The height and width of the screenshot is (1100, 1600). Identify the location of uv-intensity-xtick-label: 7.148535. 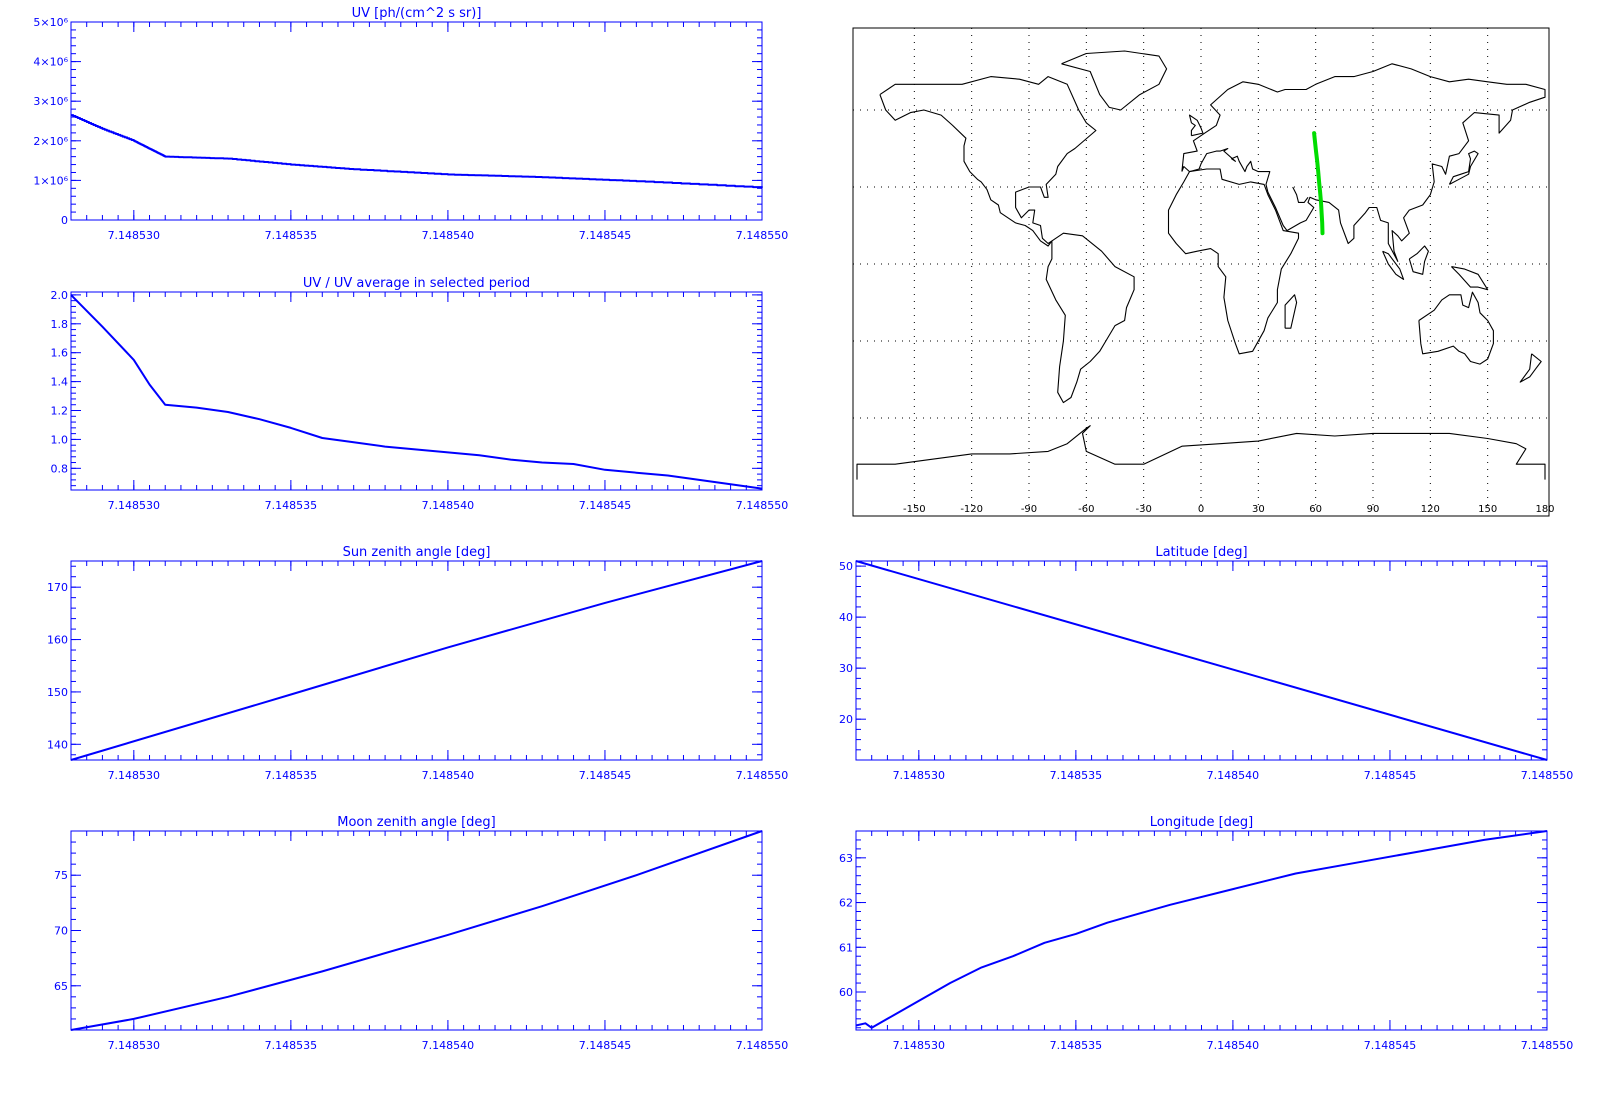
(291, 235).